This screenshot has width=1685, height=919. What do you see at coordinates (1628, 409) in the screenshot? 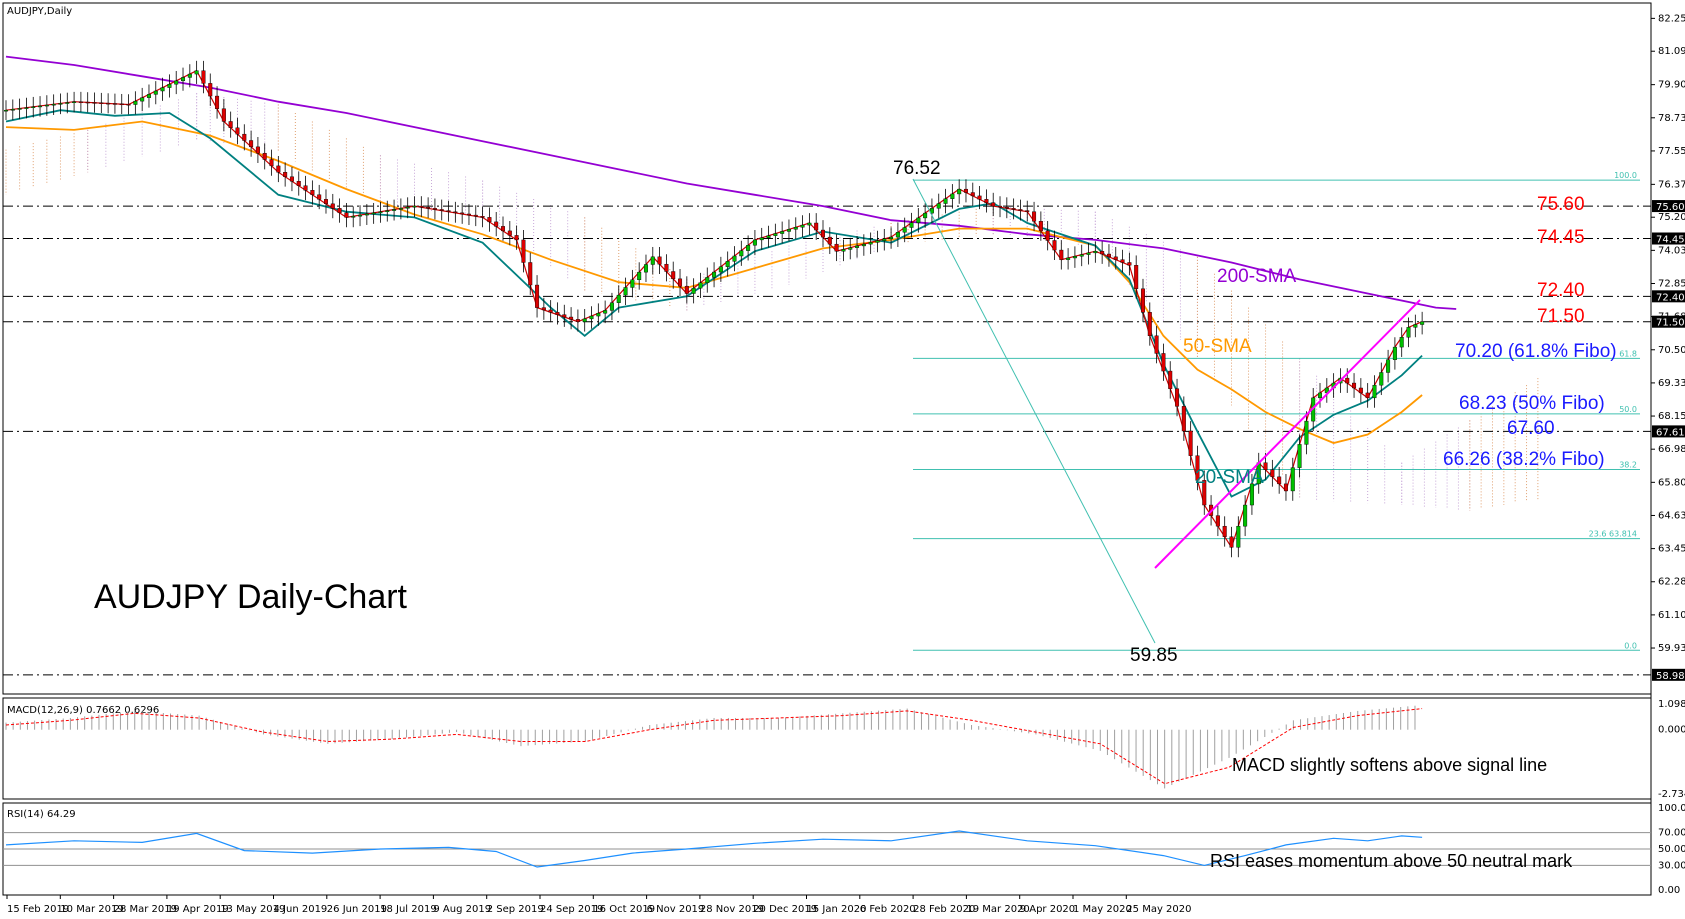
I see `fibo-level-label: 50.0` at bounding box center [1628, 409].